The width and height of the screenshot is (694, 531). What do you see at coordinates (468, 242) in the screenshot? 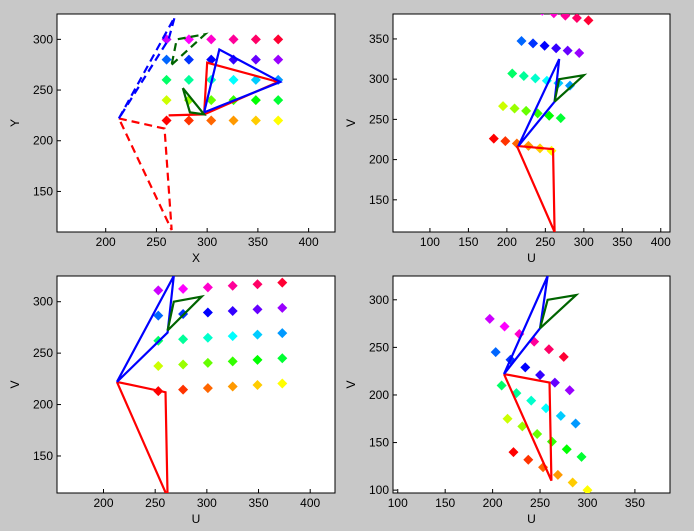
I see `x-tick-label: 150` at bounding box center [468, 242].